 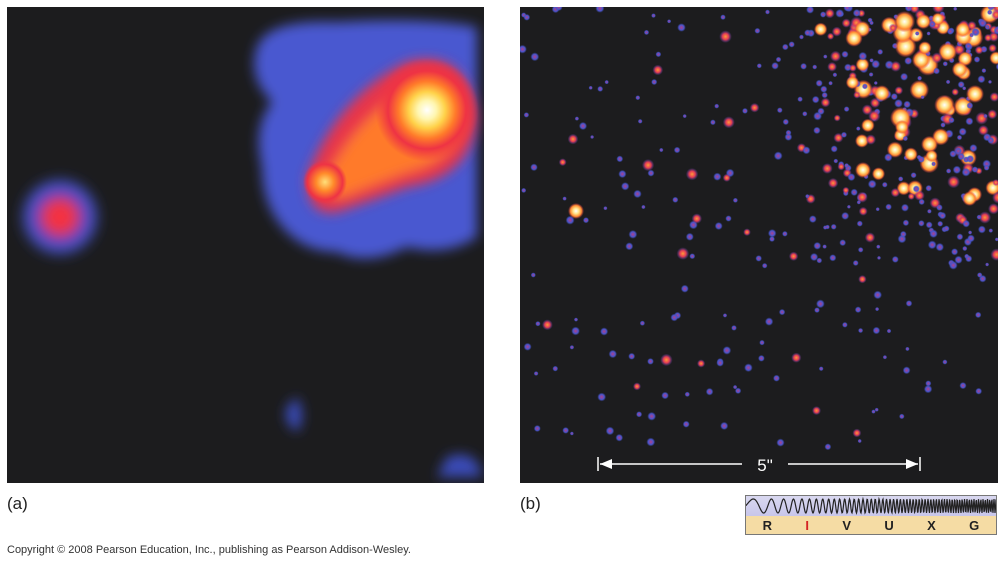 What do you see at coordinates (931, 525) in the screenshot?
I see `spectrum-band-x: X` at bounding box center [931, 525].